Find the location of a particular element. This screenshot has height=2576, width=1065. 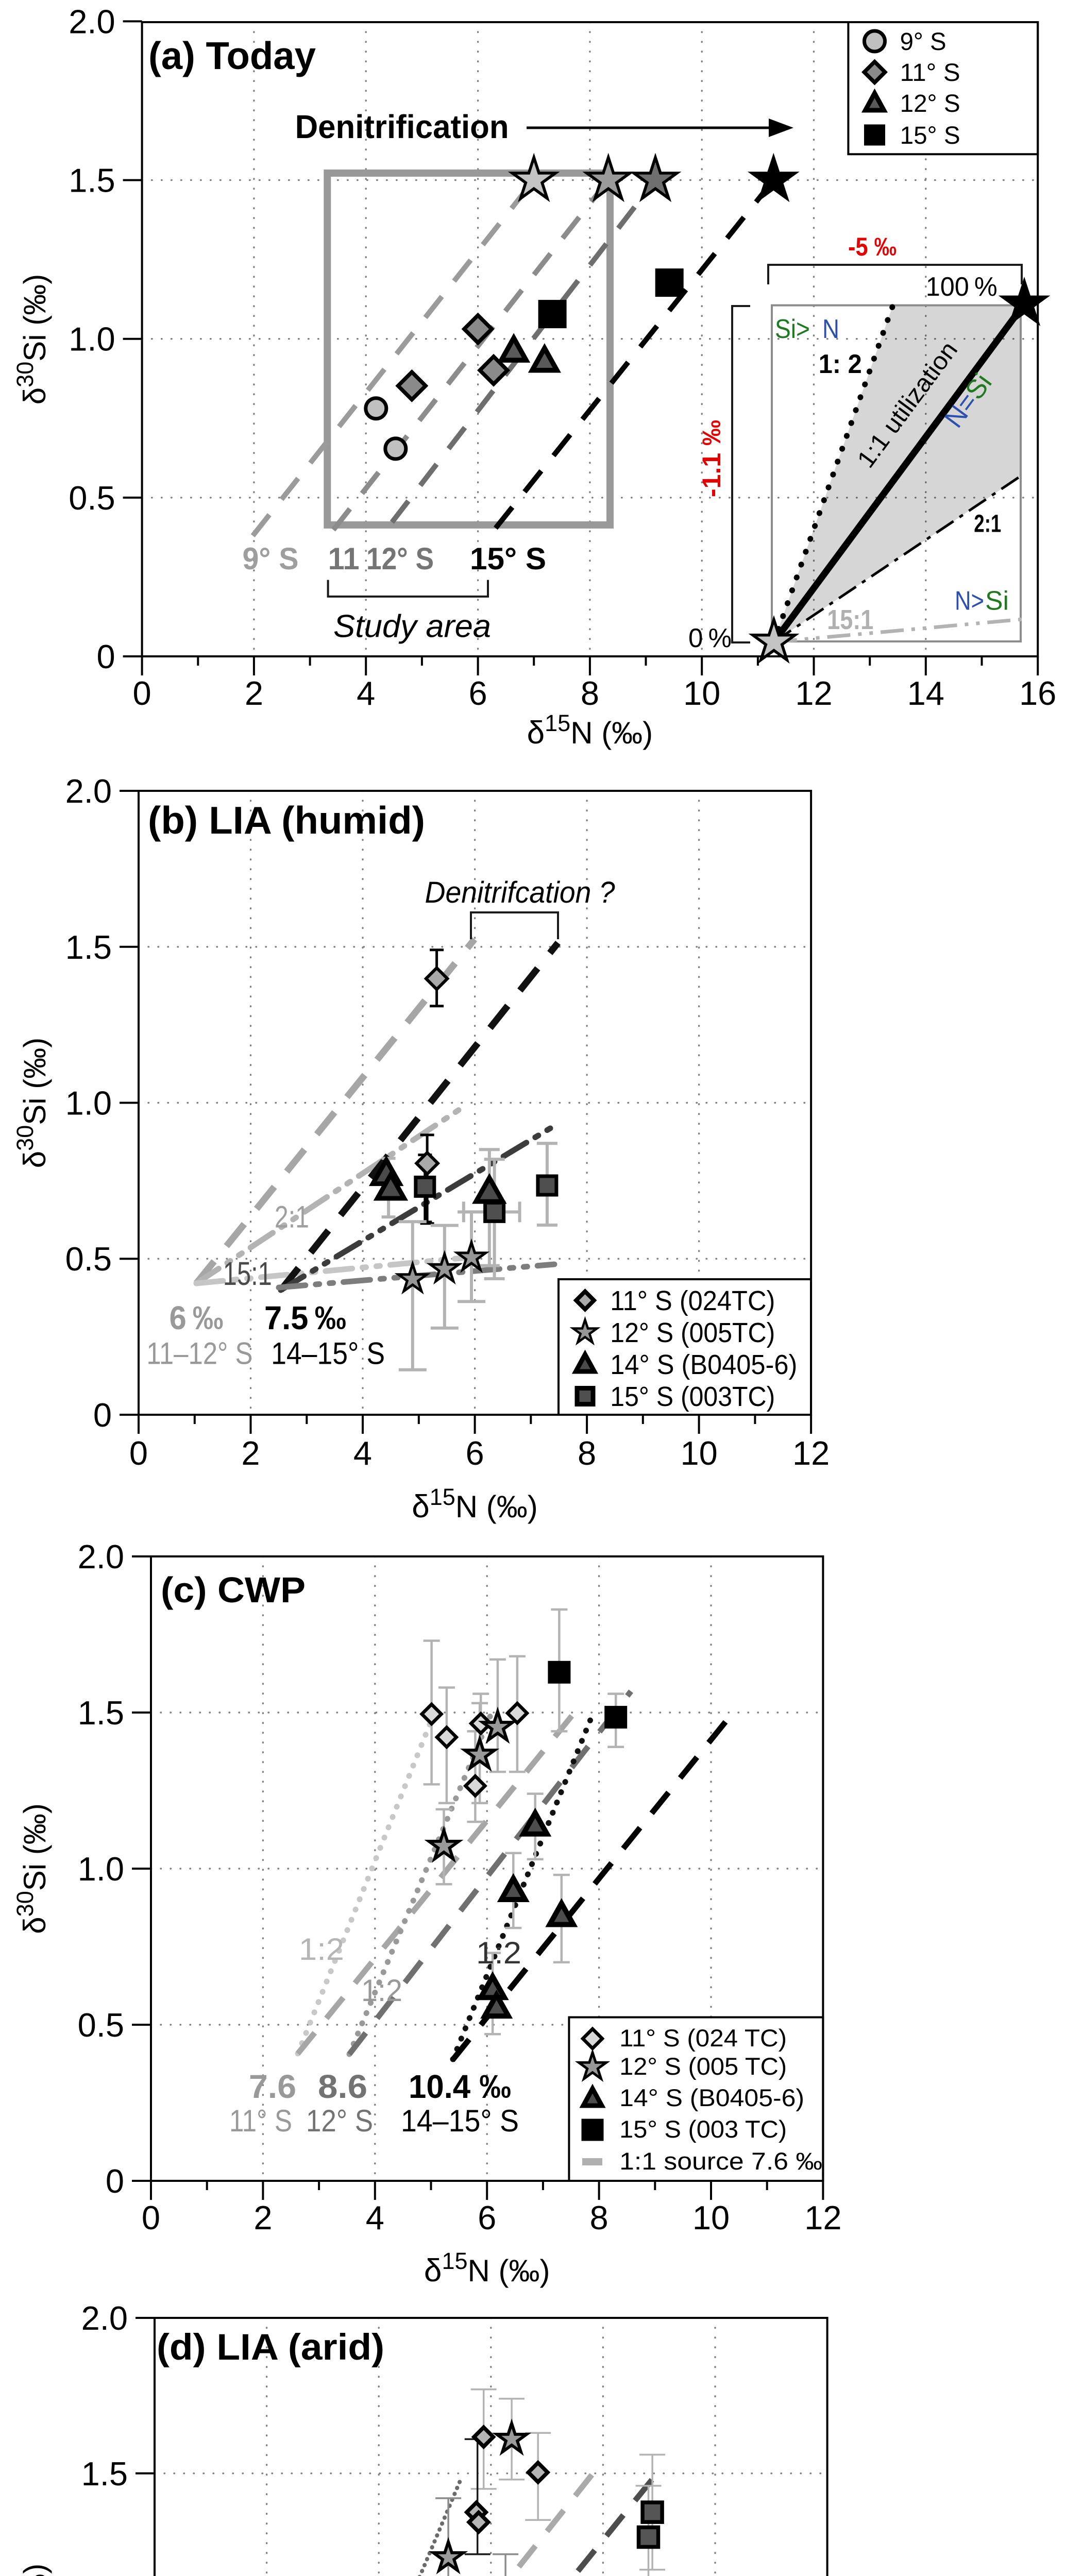

svg-text: Denitrifcation ? is located at coordinates (520, 892).